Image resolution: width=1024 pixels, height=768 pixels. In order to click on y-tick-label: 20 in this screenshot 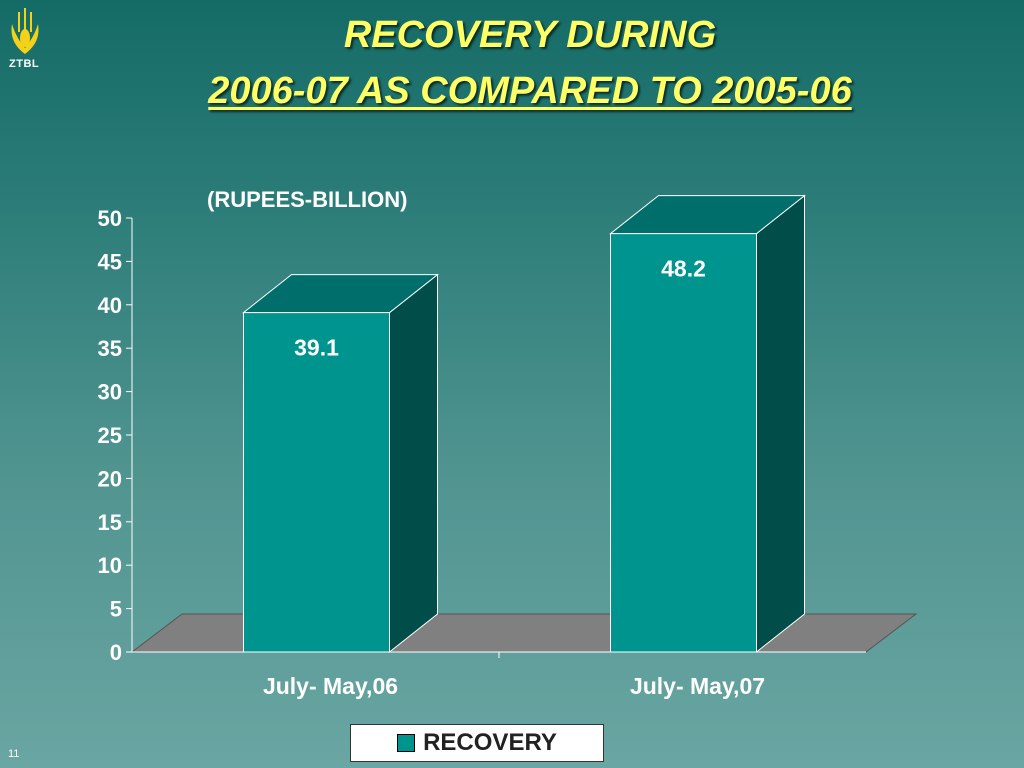, I will do `click(110, 478)`.